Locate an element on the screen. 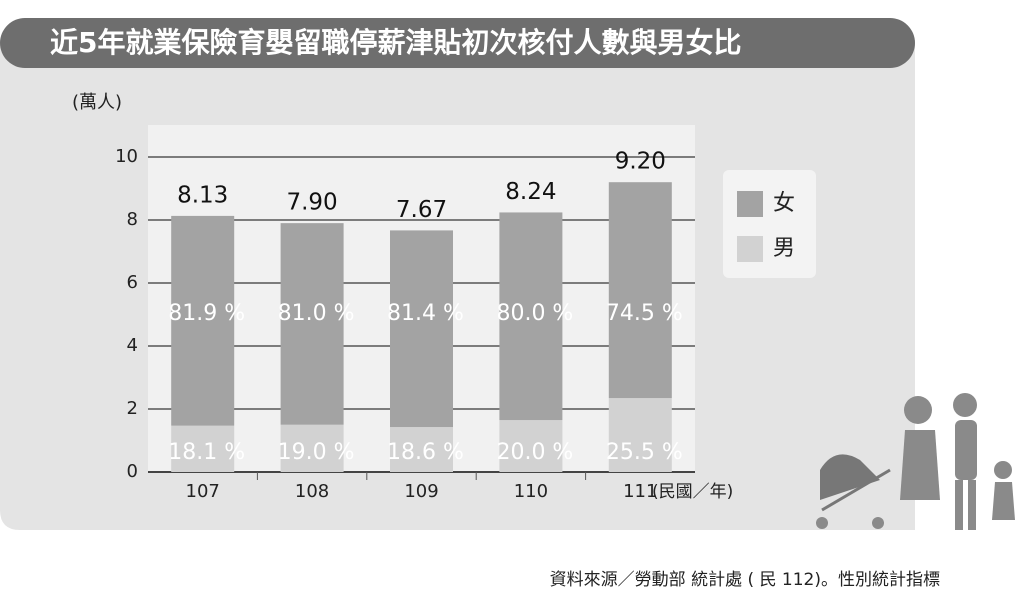 This screenshot has height=605, width=1024. data-label: 81.4 % is located at coordinates (425, 313).